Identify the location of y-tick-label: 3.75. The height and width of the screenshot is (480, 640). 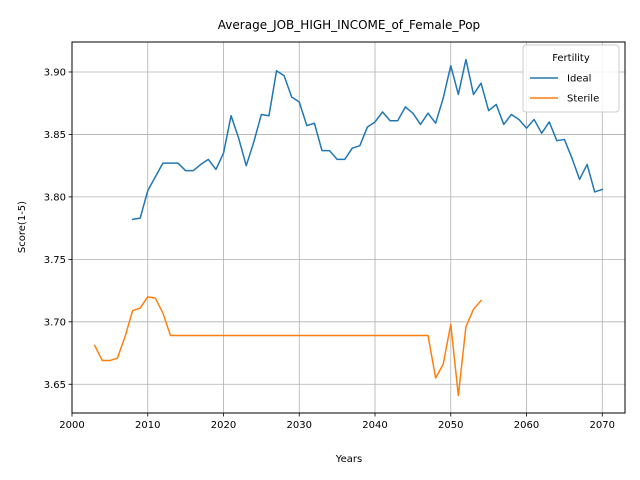
(55, 260).